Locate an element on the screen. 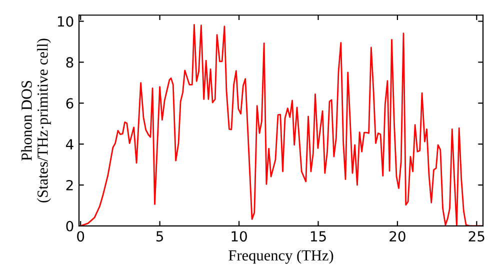 The width and height of the screenshot is (500, 280). y-tick-label: 4 is located at coordinates (70, 144).